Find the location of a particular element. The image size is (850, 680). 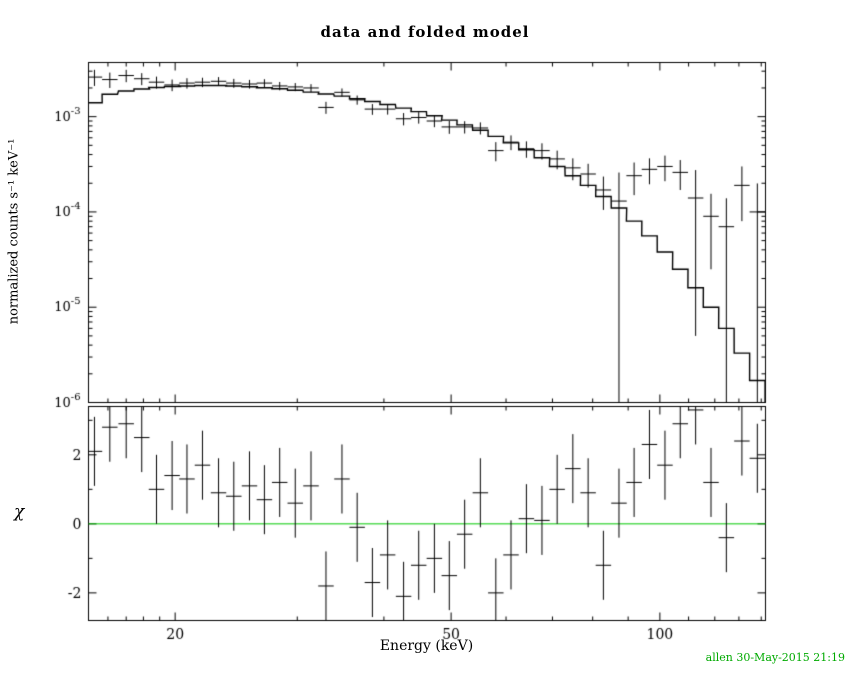

y-axis-label-counts: normalized counts s⁻¹ keV⁻¹ is located at coordinates (14, 231).